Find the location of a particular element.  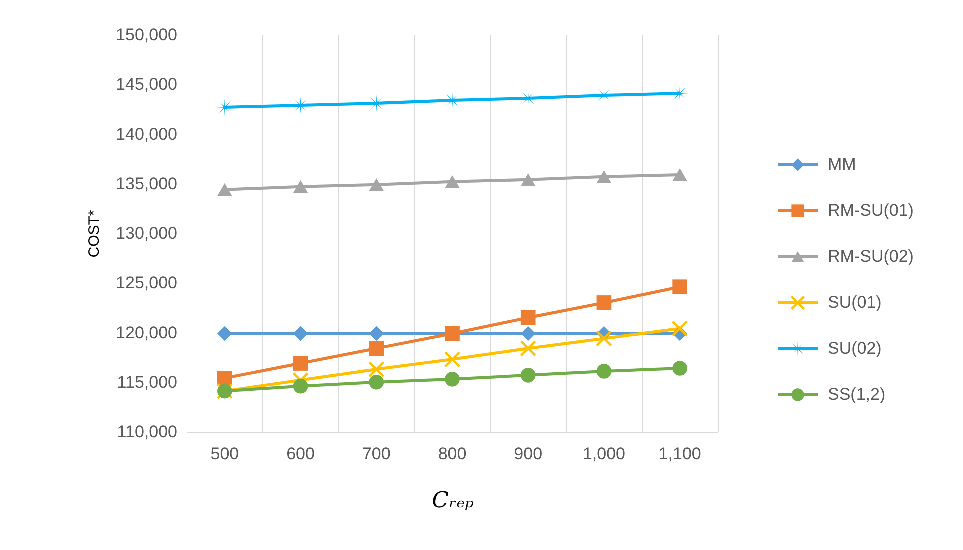

y-axis-title: COST* is located at coordinates (95, 234).